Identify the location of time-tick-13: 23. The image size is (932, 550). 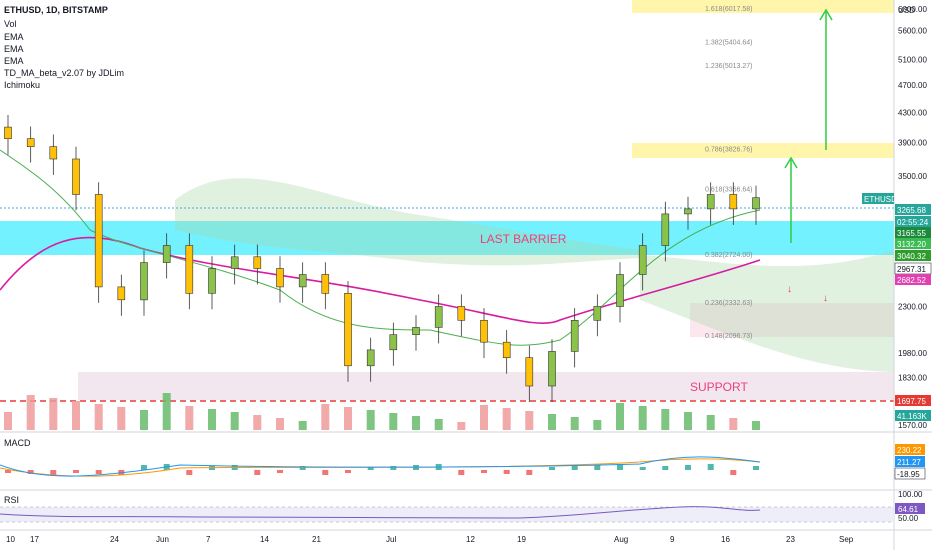
(790, 539).